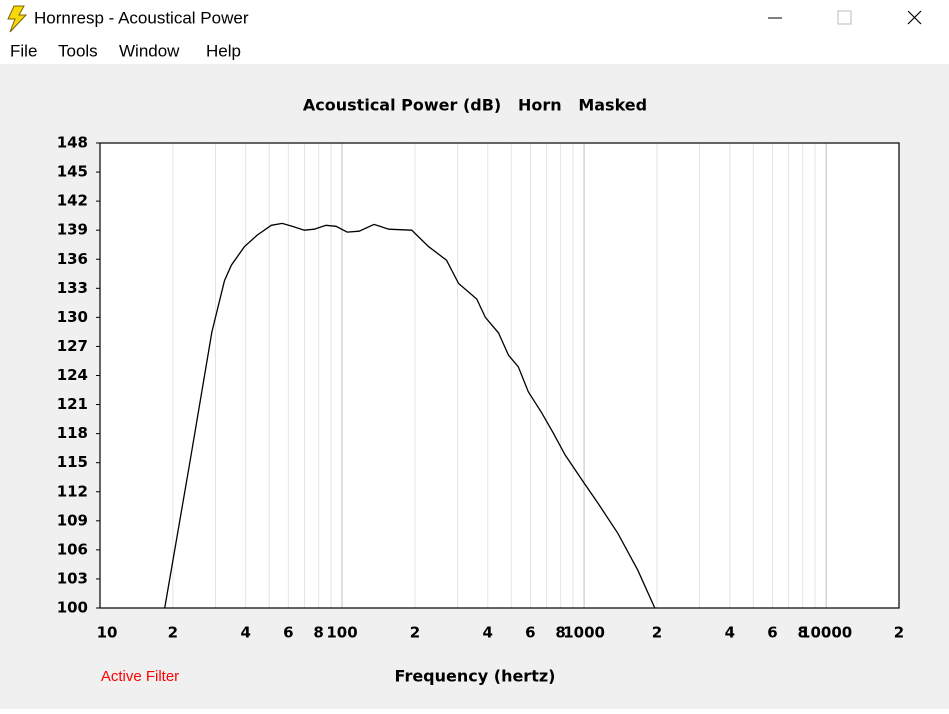 This screenshot has width=949, height=714. What do you see at coordinates (72, 201) in the screenshot?
I see `y-tick-label: 142` at bounding box center [72, 201].